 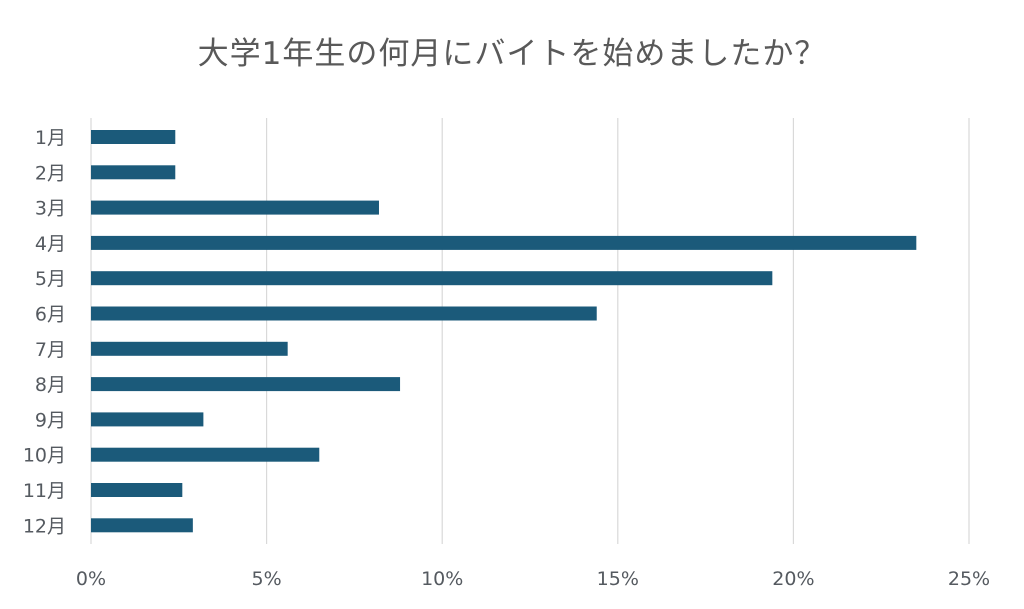 I want to click on x-tick-label: 5%, so click(x=267, y=579).